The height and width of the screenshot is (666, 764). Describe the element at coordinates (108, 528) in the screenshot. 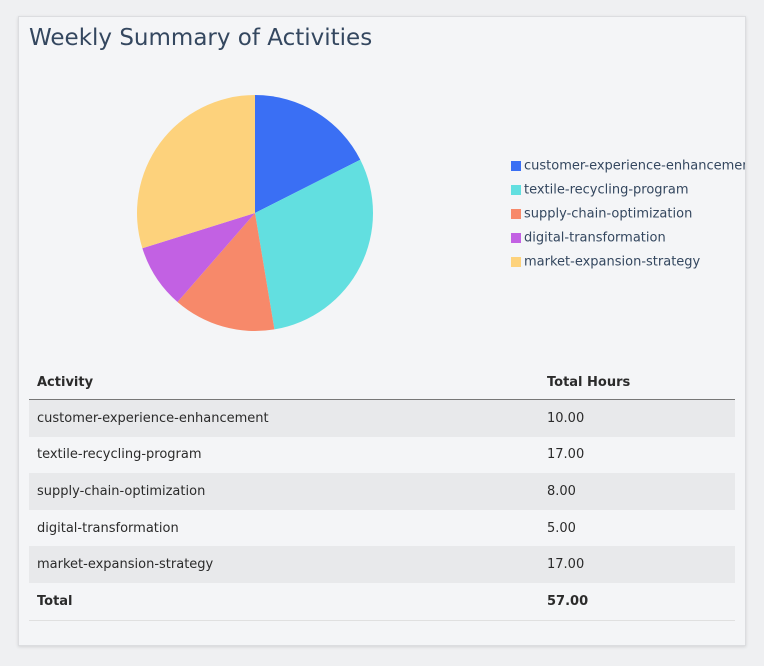

I see `table-cell: digital-transformation` at that location.